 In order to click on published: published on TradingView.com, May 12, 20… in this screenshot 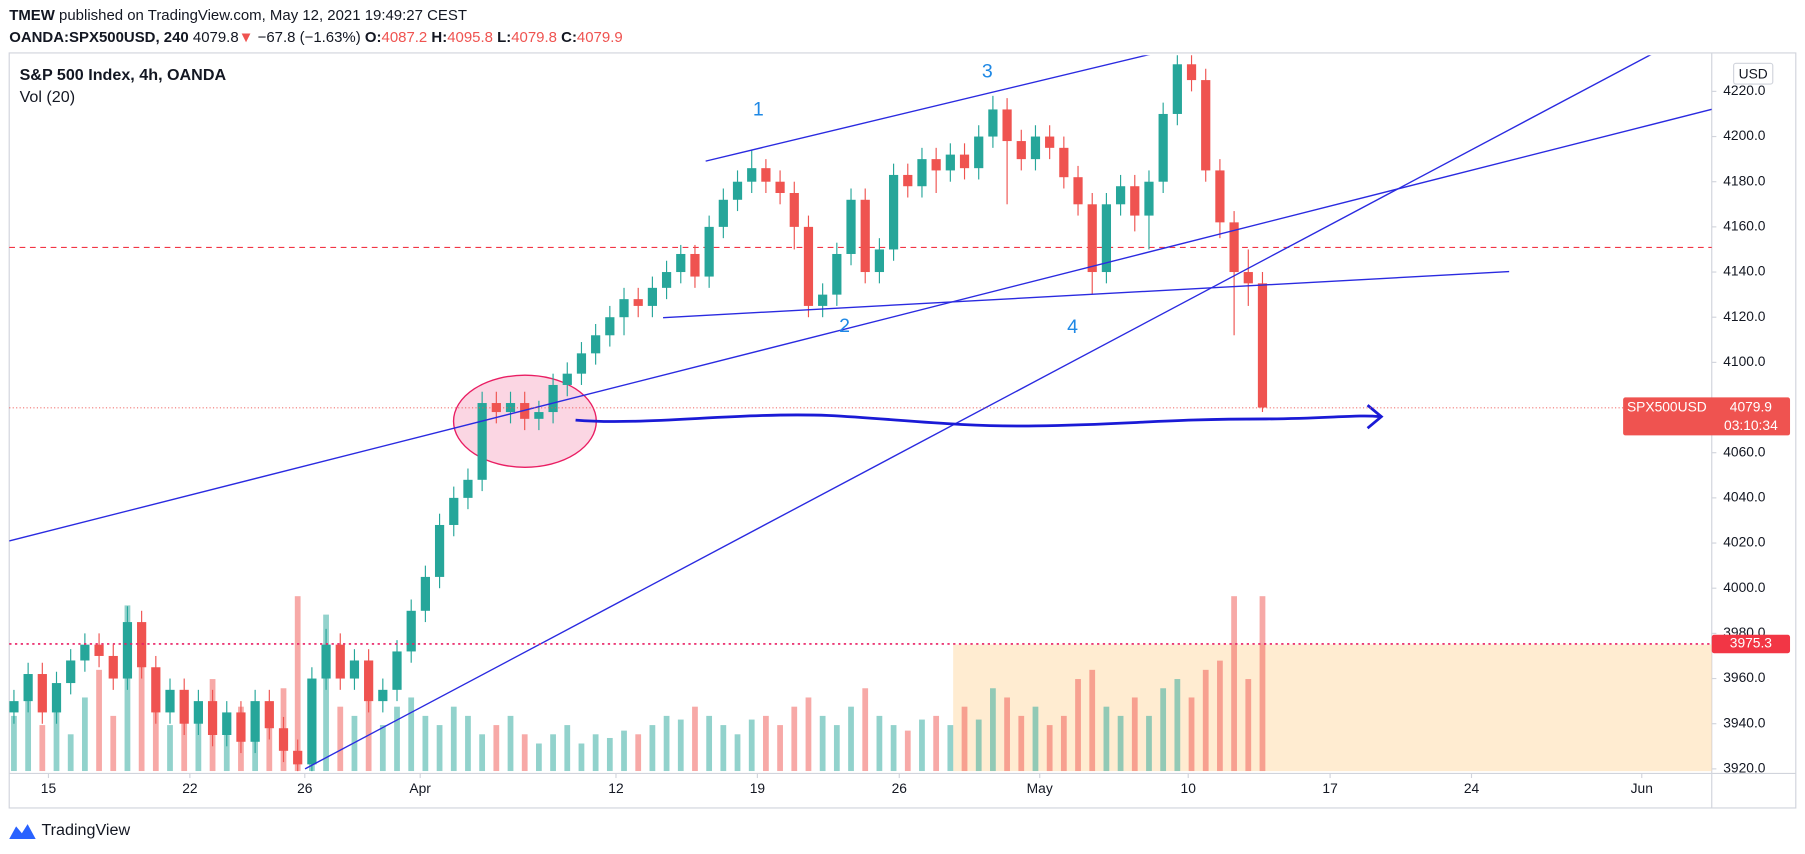, I will do `click(261, 15)`.